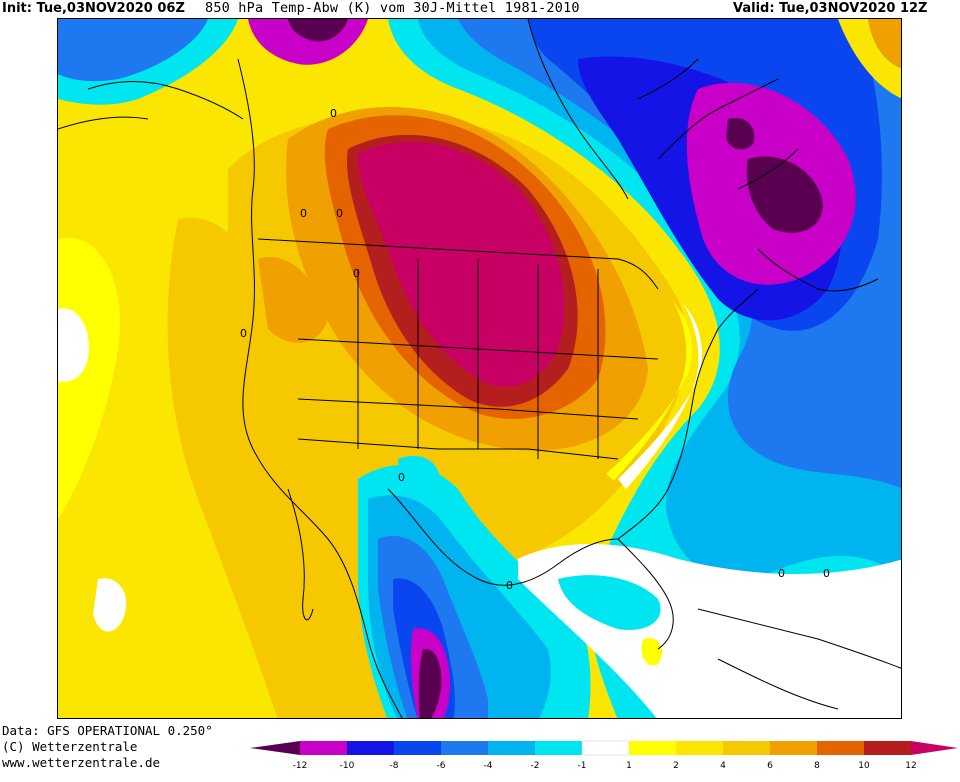 The image size is (960, 782). Describe the element at coordinates (864, 766) in the screenshot. I see `colorbar-tick: 10` at that location.